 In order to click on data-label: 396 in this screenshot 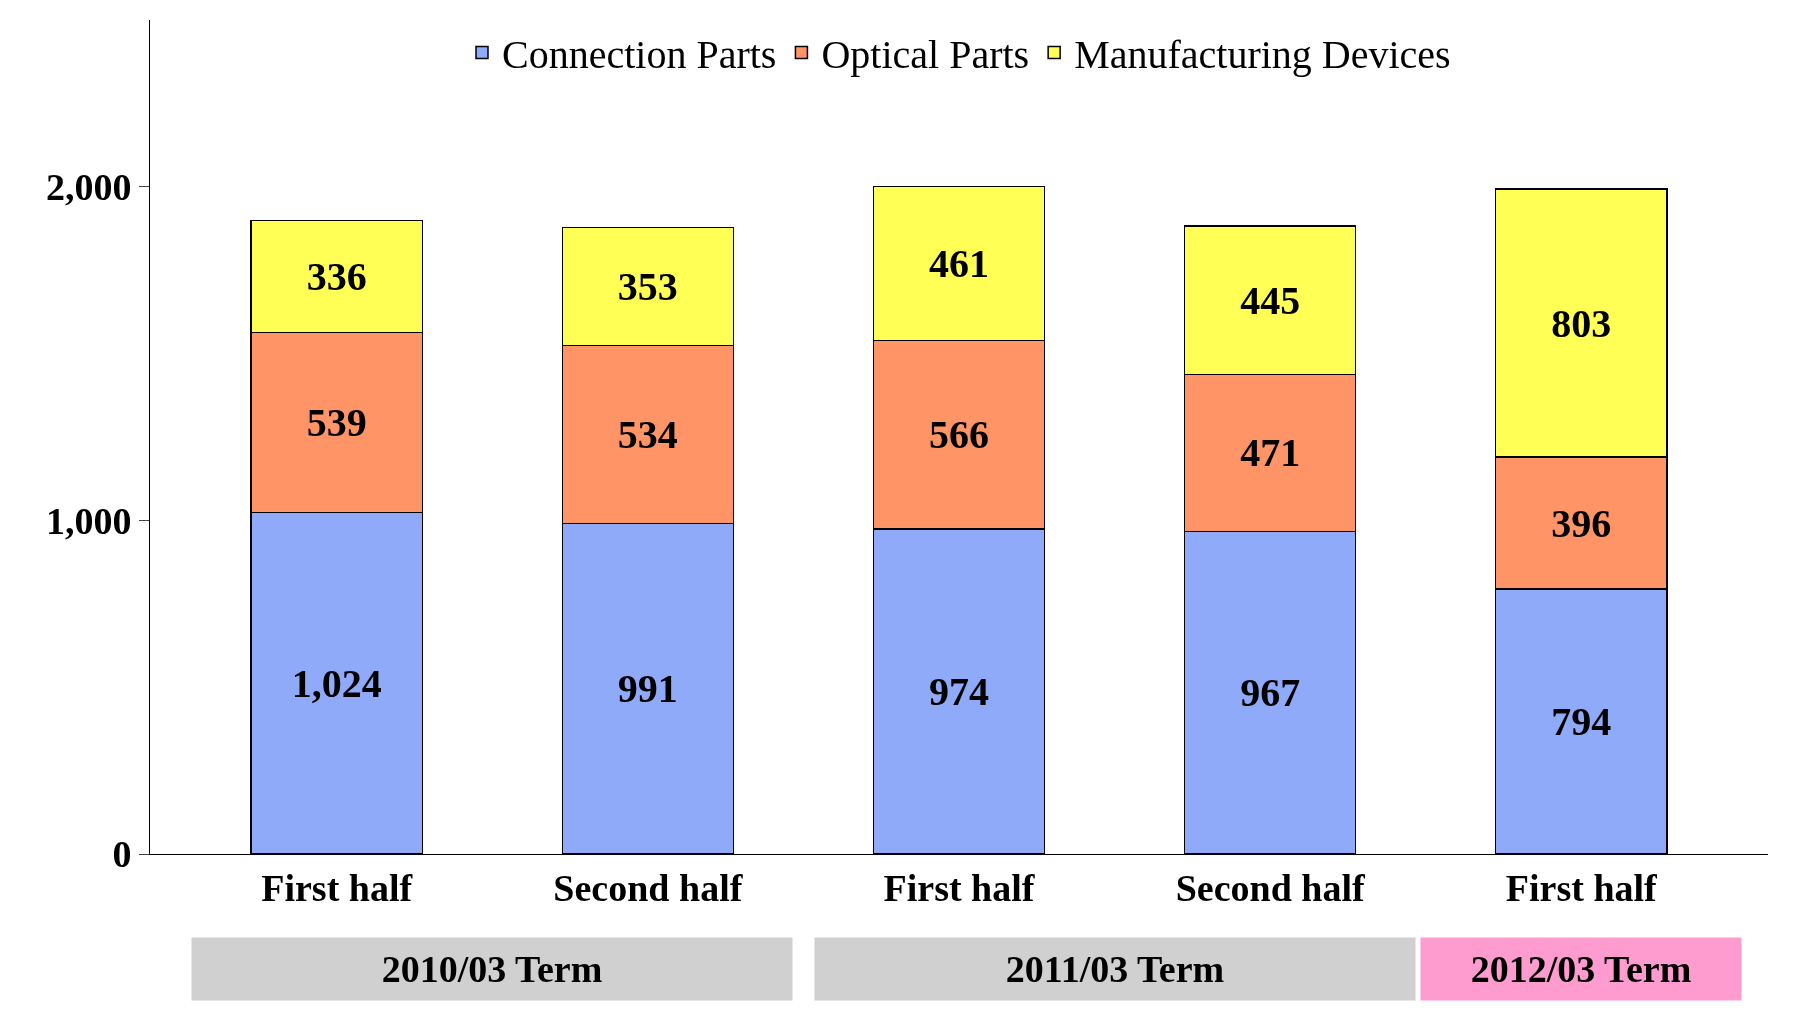, I will do `click(1581, 523)`.